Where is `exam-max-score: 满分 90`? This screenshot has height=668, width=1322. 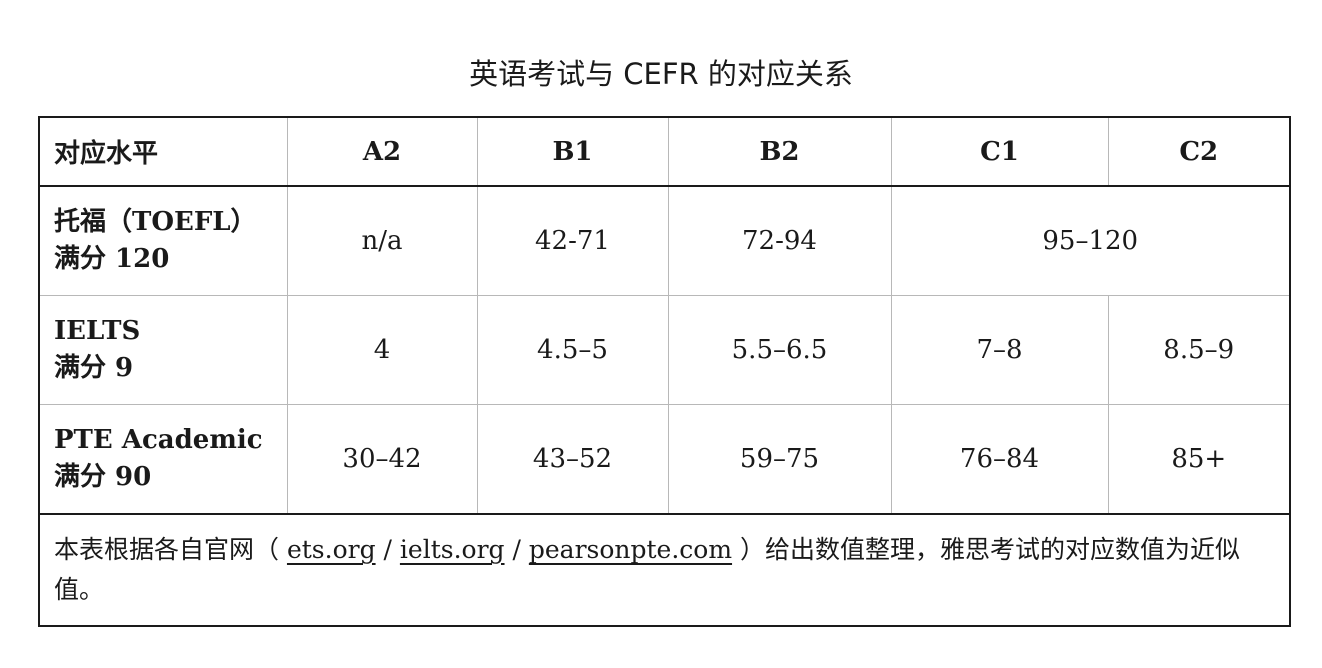 exam-max-score: 满分 90 is located at coordinates (103, 477).